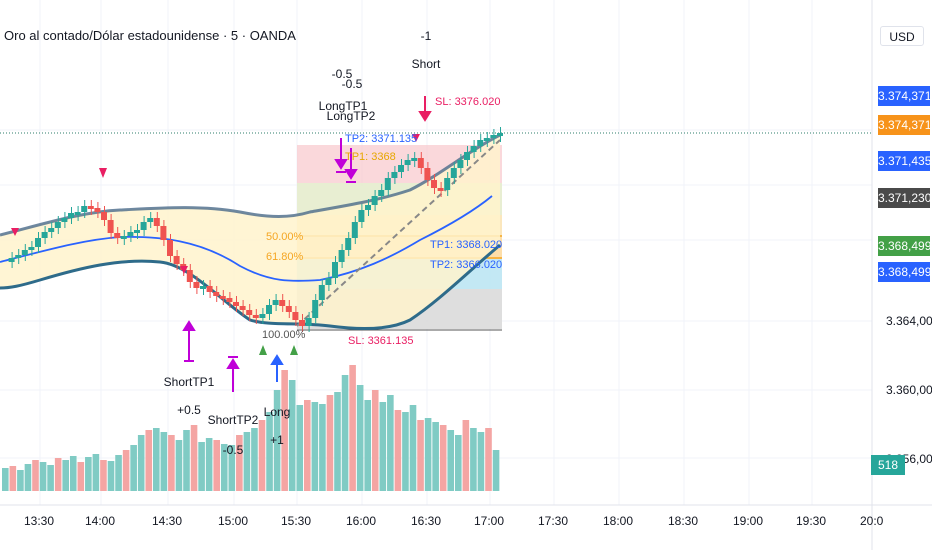 The image size is (932, 550). What do you see at coordinates (277, 412) in the screenshot?
I see `long-label: Long` at bounding box center [277, 412].